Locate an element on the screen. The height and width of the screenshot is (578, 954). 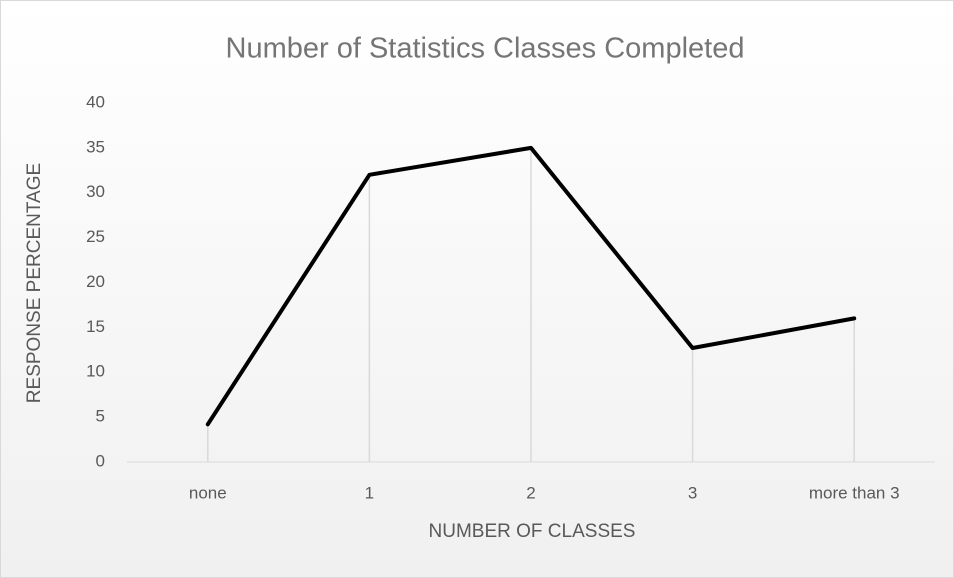
y-tick-label: 10 is located at coordinates (95, 371).